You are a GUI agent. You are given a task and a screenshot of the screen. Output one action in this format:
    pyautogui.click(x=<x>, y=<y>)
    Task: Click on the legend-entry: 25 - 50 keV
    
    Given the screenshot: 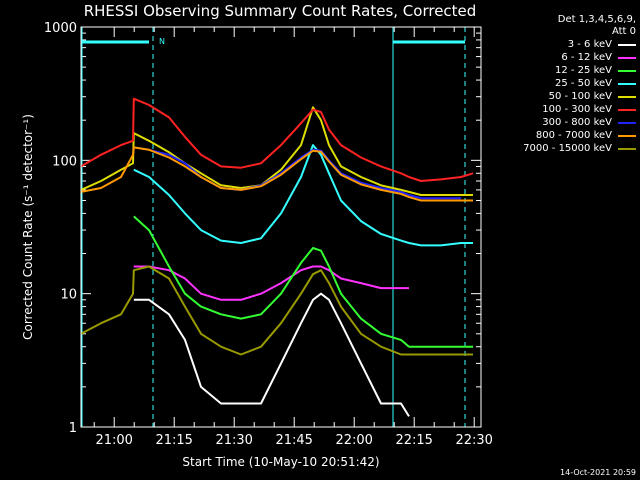 What is the action you would take?
    pyautogui.click(x=557, y=83)
    